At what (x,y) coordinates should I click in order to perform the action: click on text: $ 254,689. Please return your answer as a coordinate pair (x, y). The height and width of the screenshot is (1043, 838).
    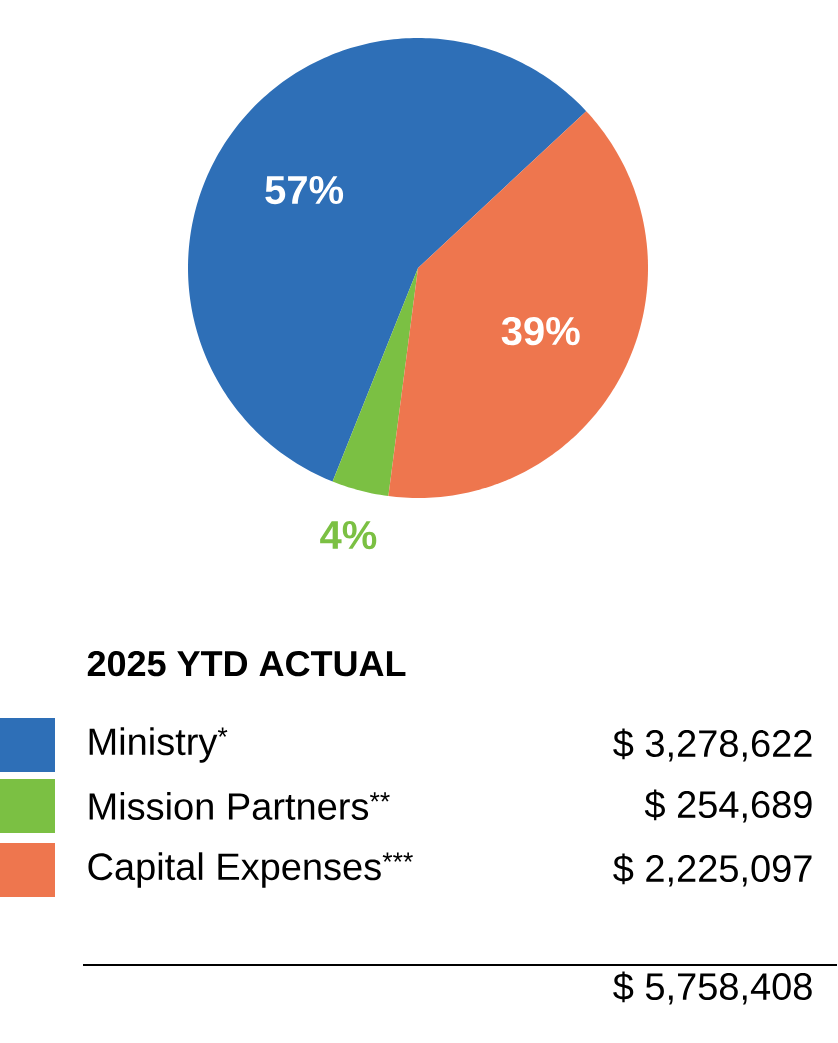
    Looking at the image, I should click on (728, 806).